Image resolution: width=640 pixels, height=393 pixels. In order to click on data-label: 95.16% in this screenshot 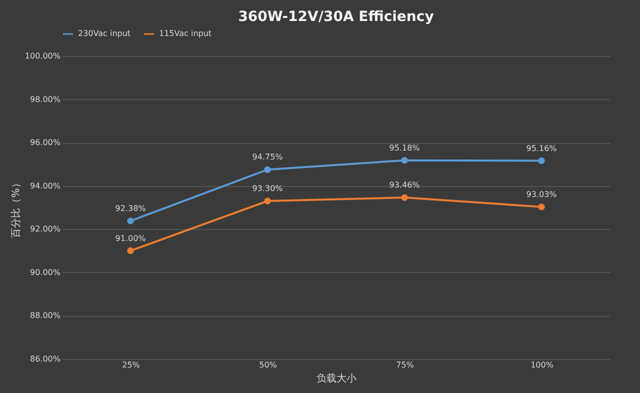, I will do `click(542, 148)`.